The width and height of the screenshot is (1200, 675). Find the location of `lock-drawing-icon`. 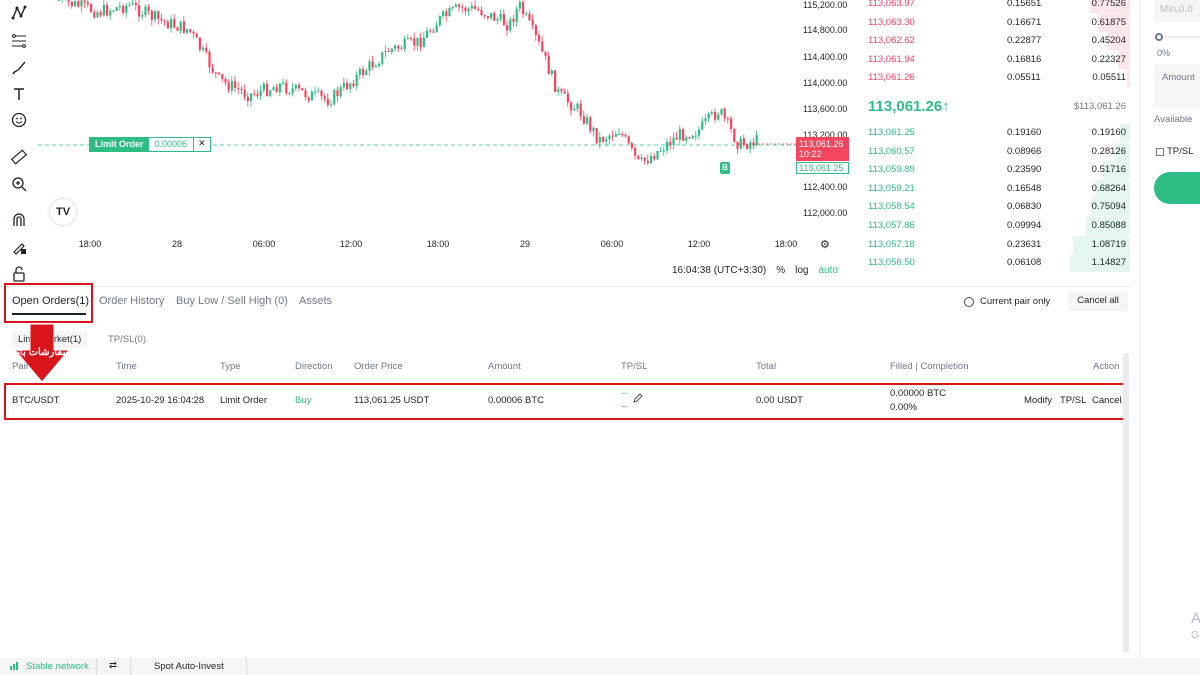

lock-drawing-icon is located at coordinates (19, 247).